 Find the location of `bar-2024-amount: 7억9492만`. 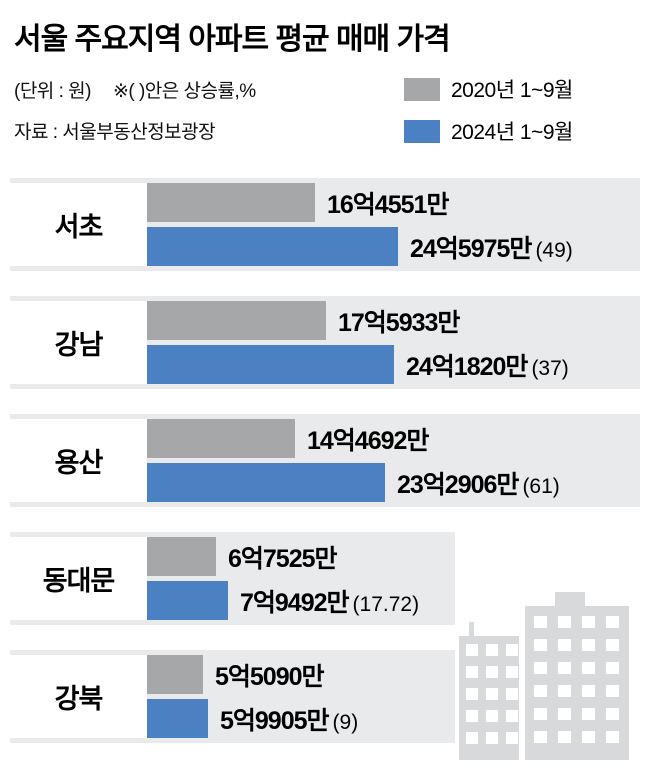

bar-2024-amount: 7억9492만 is located at coordinates (295, 602).